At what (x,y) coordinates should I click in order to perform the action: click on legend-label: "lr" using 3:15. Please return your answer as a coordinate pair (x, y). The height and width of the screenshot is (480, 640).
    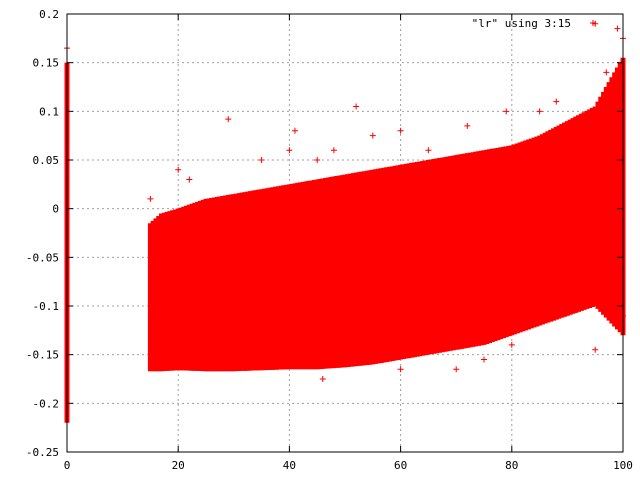
    Looking at the image, I should click on (521, 23).